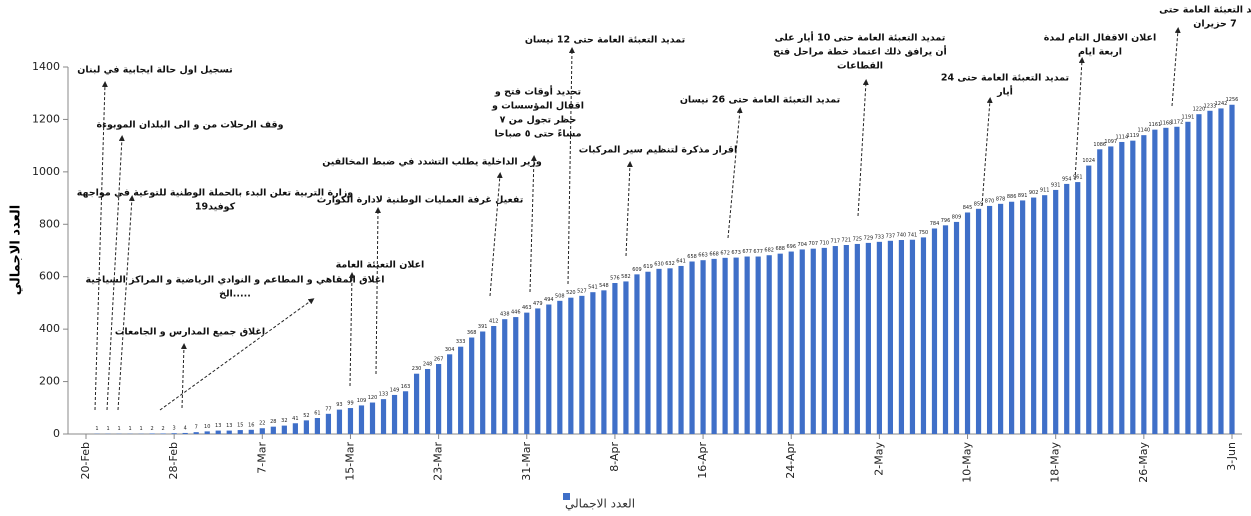  Describe the element at coordinates (538, 120) in the screenshot. I see `annotation: حظر تجول من ٧` at that location.